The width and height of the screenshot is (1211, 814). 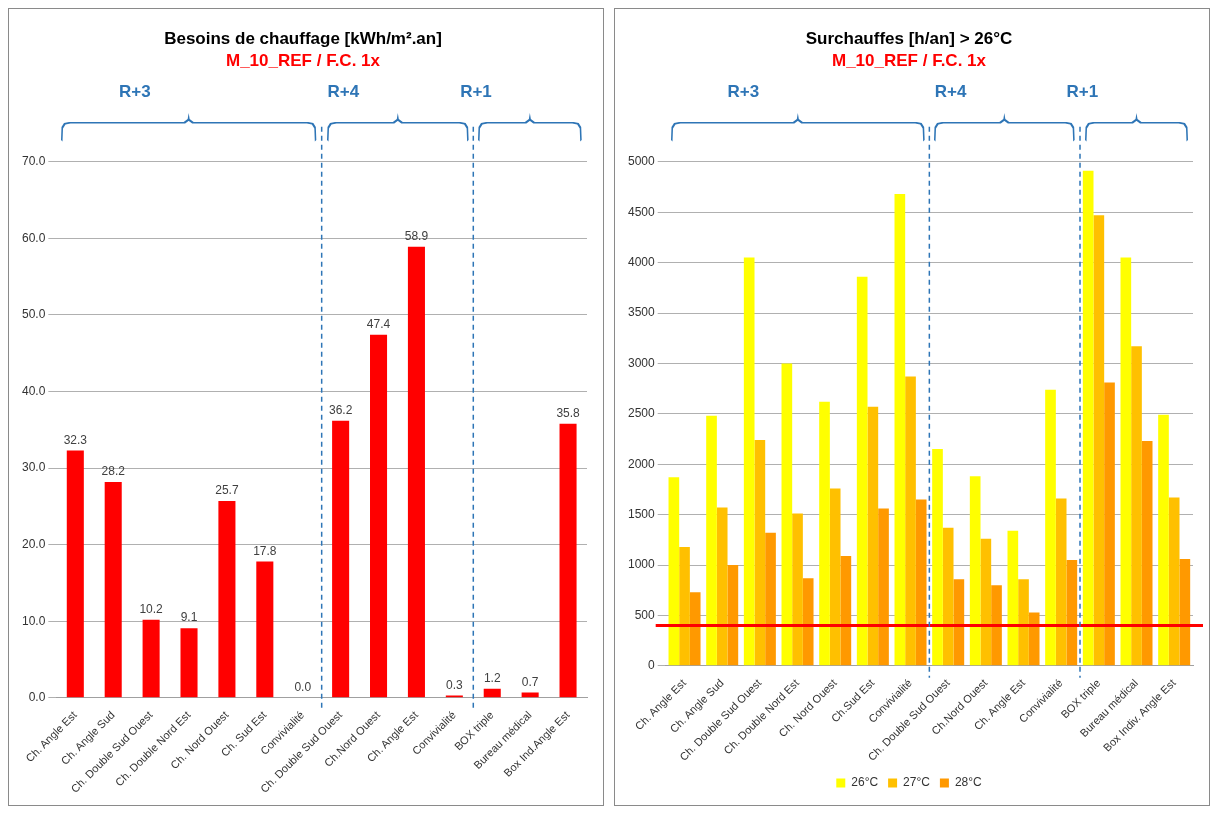 I want to click on legend-label: 27°C, so click(x=917, y=782).